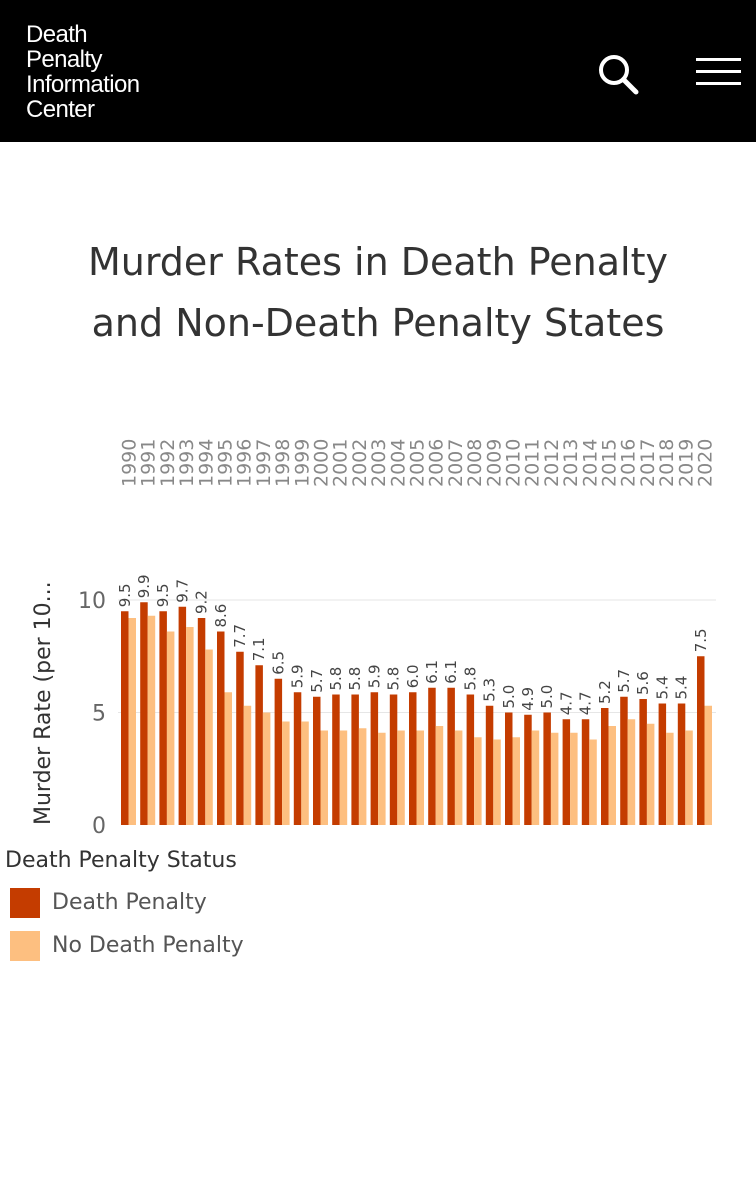 Image resolution: width=756 pixels, height=1200 pixels. What do you see at coordinates (418, 463) in the screenshot?
I see `x-tick-label: 2005` at bounding box center [418, 463].